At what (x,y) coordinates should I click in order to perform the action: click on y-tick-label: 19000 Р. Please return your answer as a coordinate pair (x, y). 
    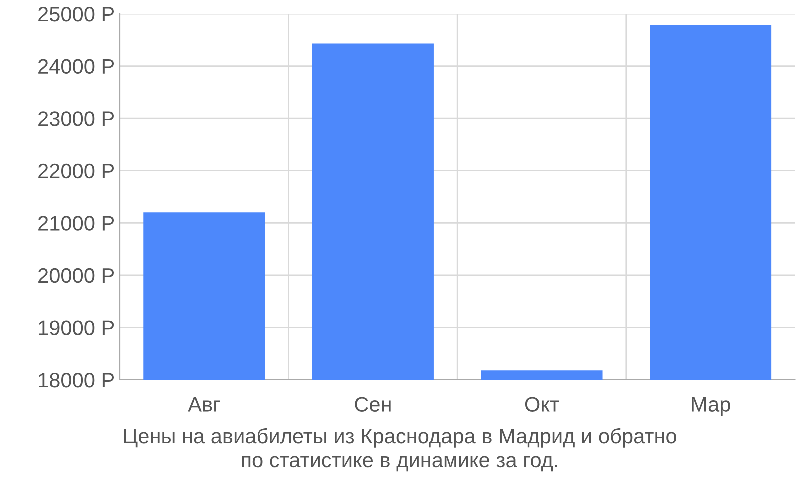
    Looking at the image, I should click on (76, 328).